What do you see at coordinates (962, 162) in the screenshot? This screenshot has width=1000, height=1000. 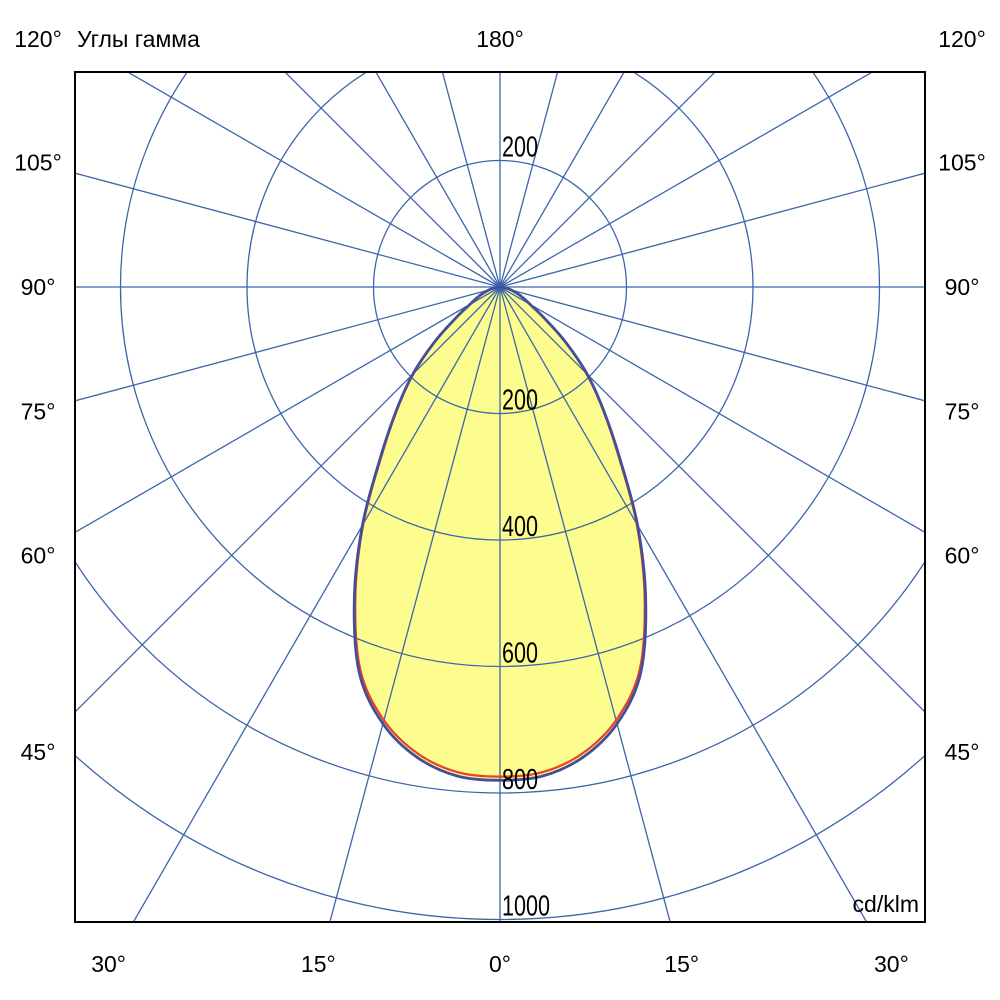 I see `gamma-angle-label-right-105: 105°` at bounding box center [962, 162].